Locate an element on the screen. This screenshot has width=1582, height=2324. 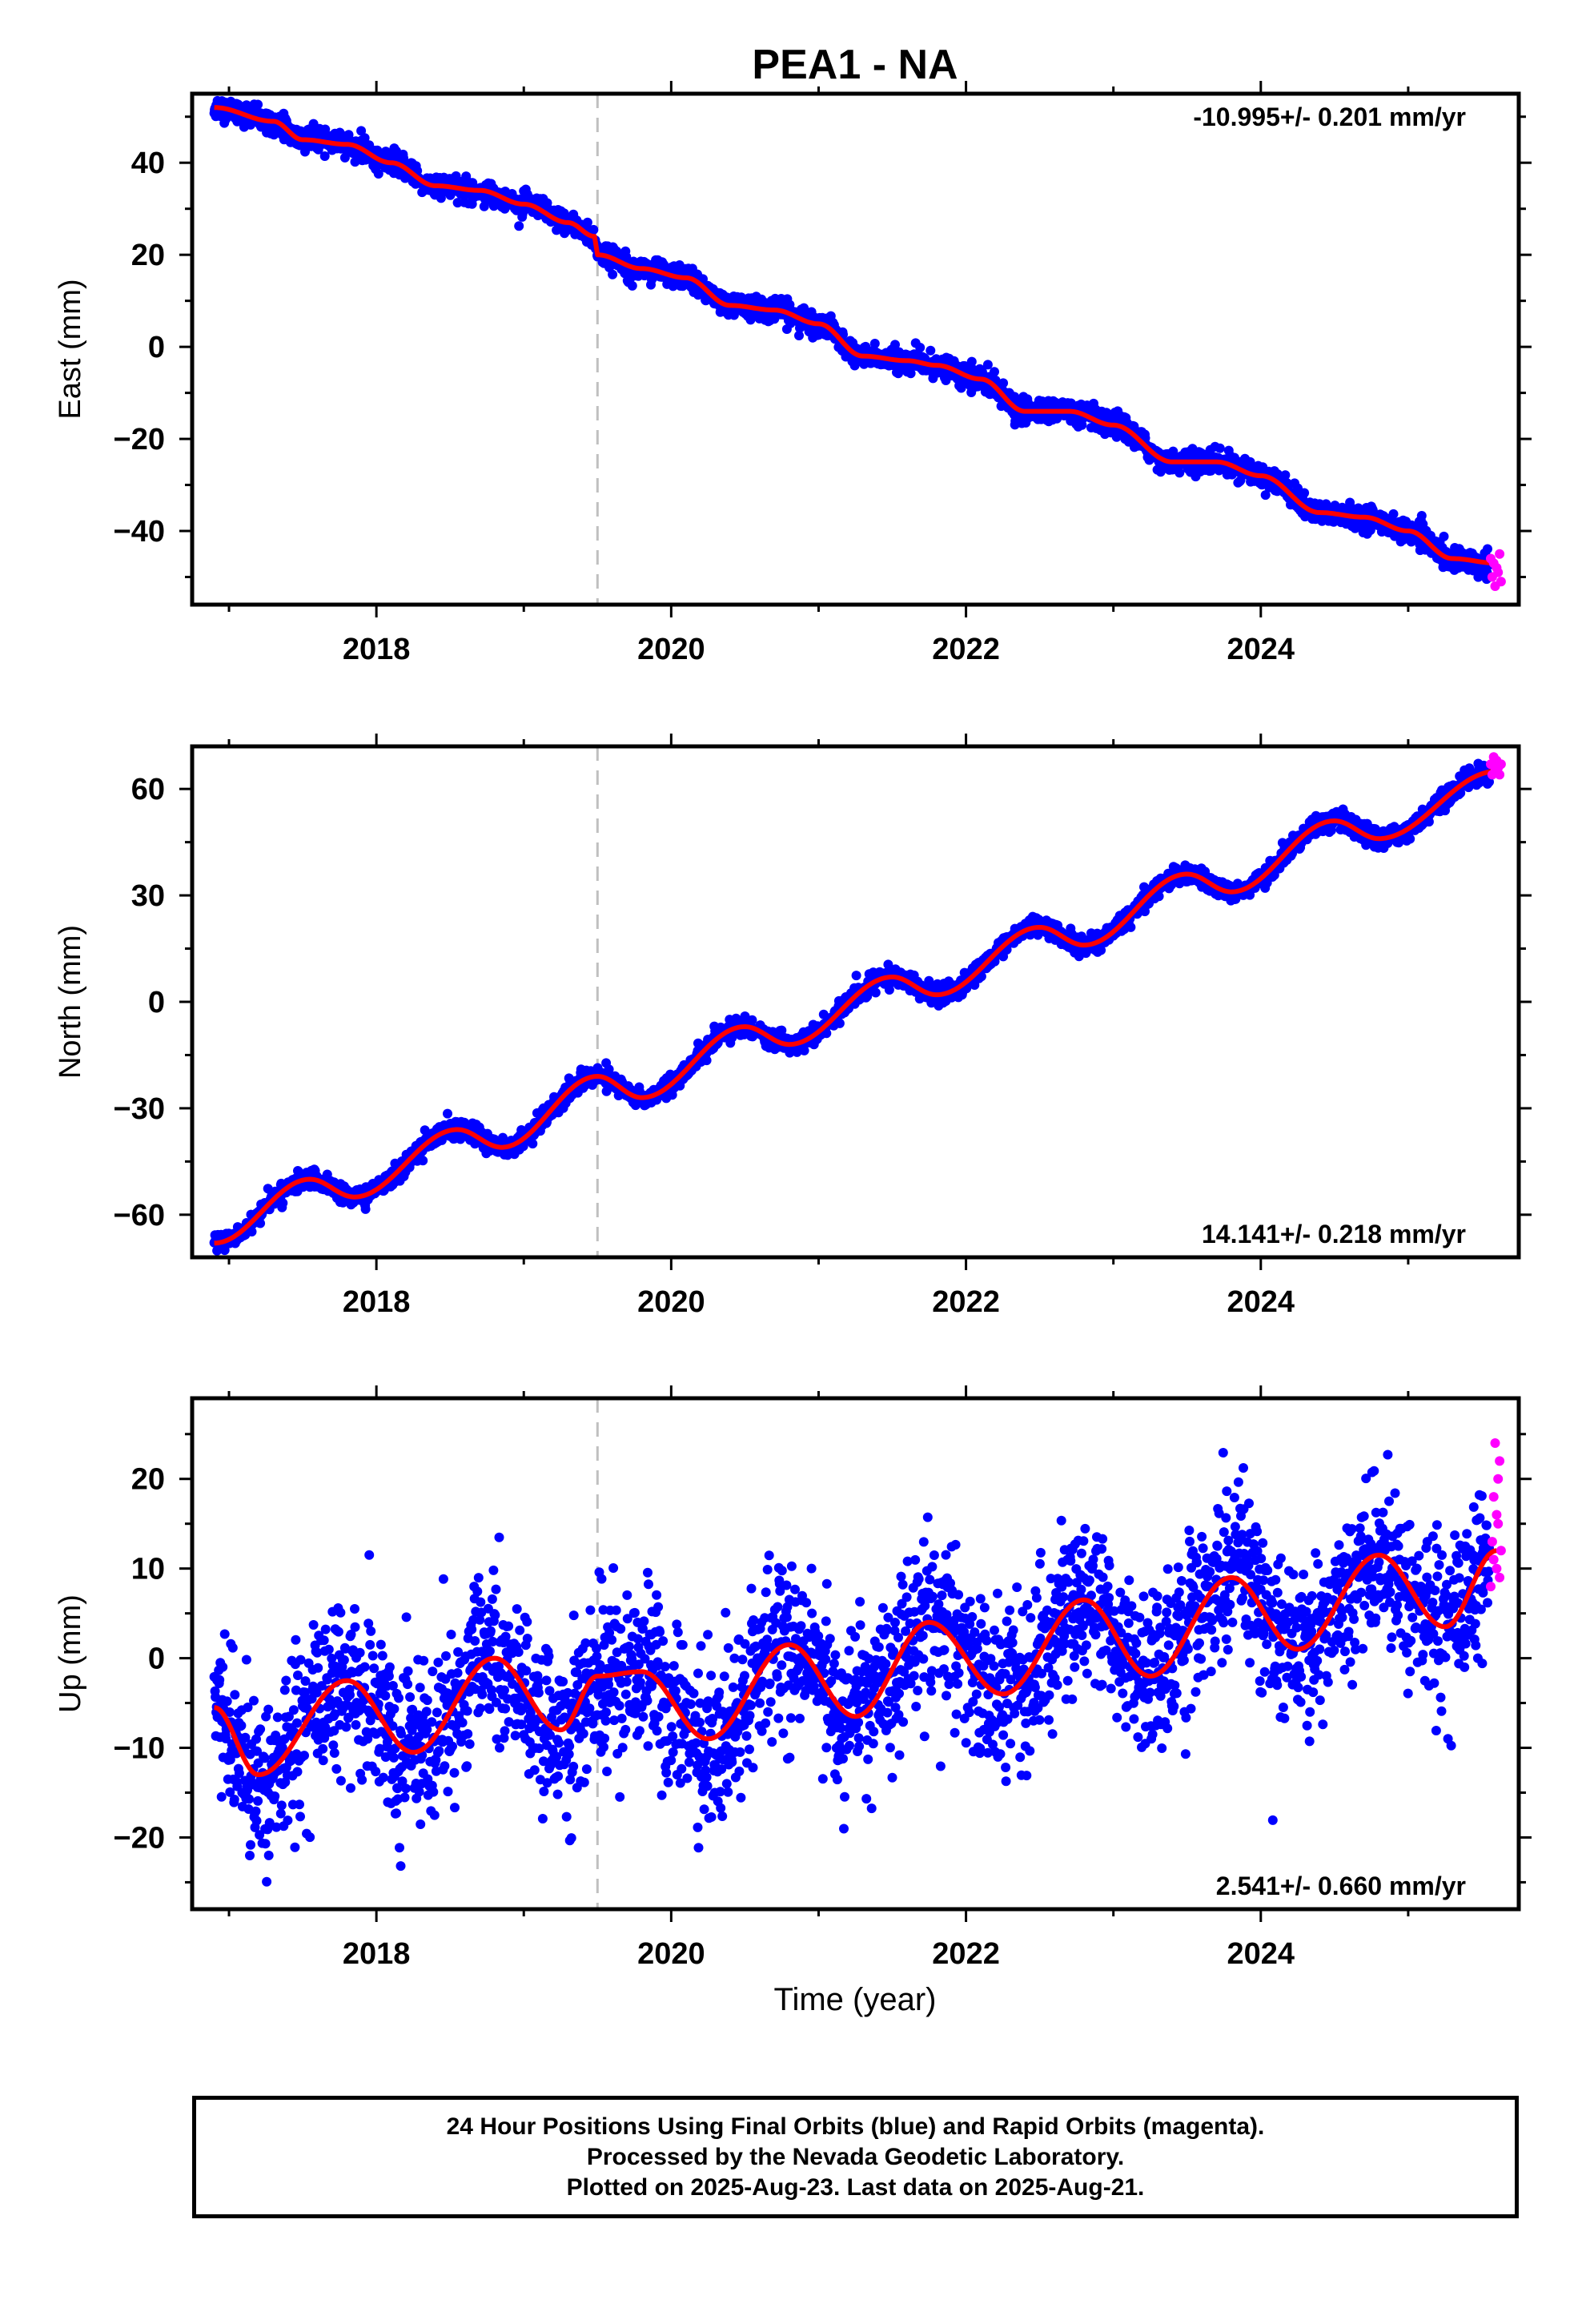
x-tick-label: 2022 is located at coordinates (966, 649).